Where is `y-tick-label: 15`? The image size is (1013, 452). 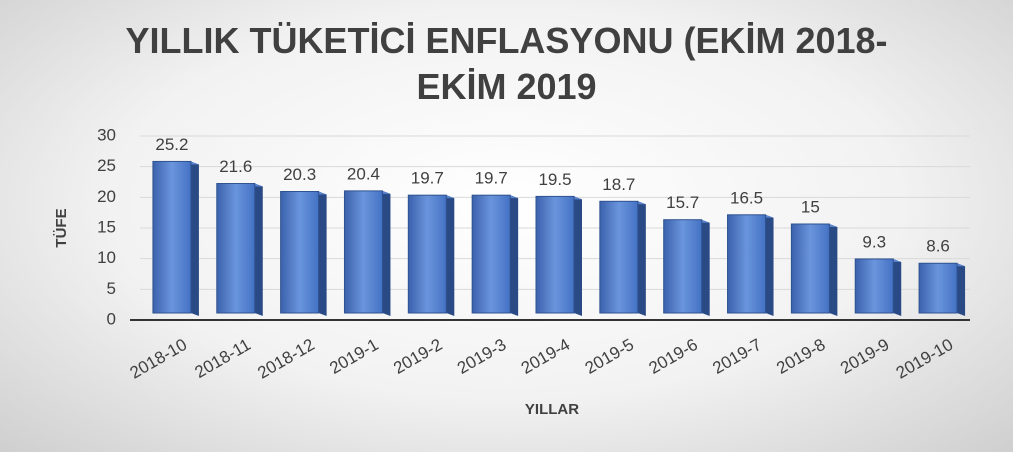 y-tick-label: 15 is located at coordinates (106, 226).